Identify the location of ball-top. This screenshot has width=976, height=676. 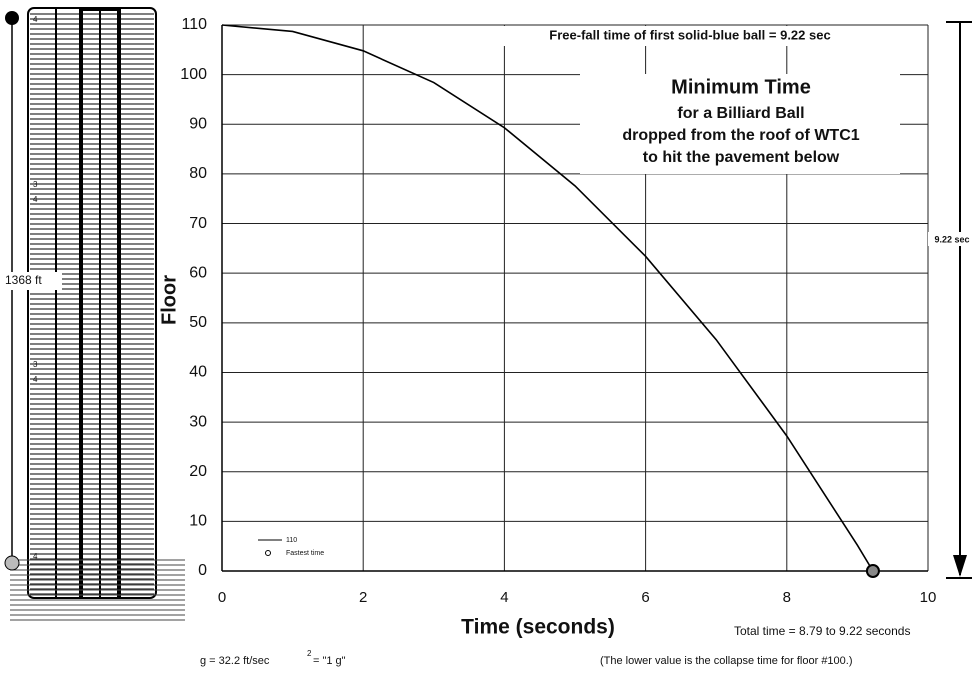
(12, 18).